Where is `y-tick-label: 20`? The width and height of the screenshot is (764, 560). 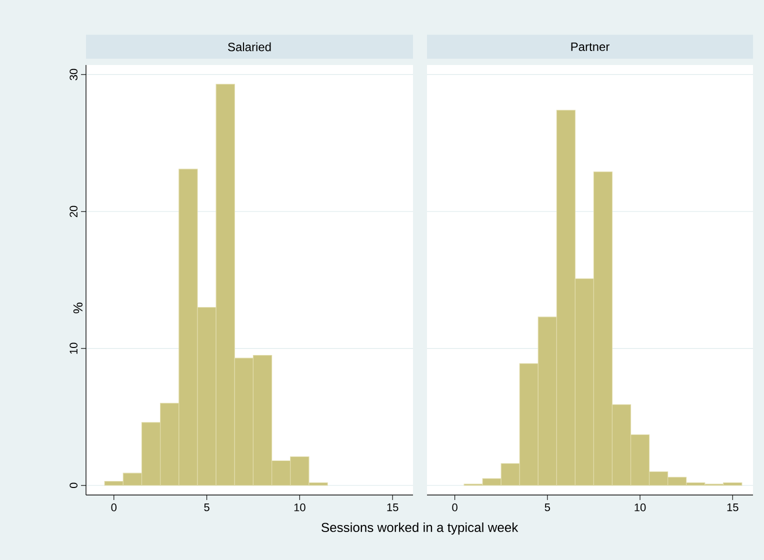
y-tick-label: 20 is located at coordinates (74, 212).